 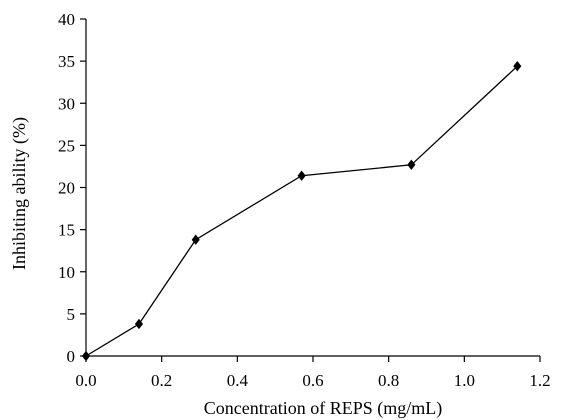 What do you see at coordinates (66, 230) in the screenshot?
I see `y-tick-label: 15` at bounding box center [66, 230].